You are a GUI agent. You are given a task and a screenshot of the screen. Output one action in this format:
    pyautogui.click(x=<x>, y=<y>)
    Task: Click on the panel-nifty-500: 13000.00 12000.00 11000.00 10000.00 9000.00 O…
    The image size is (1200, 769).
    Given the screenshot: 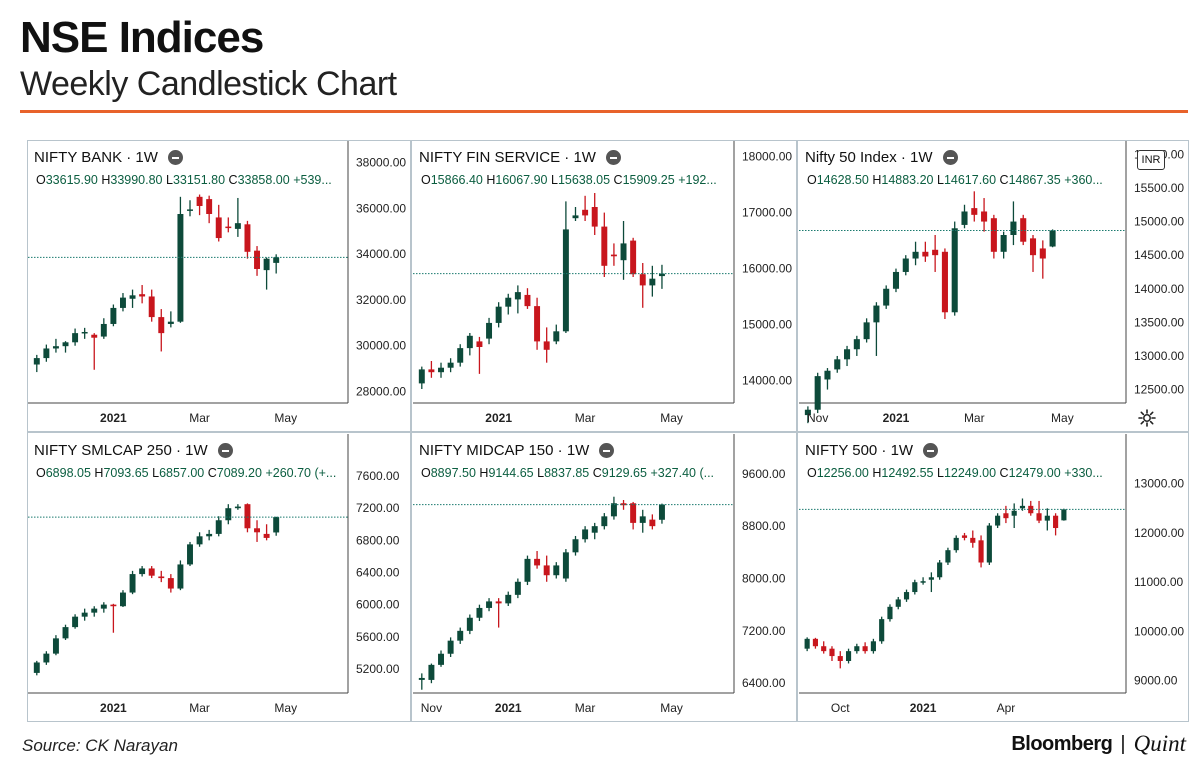 What is the action you would take?
    pyautogui.click(x=993, y=577)
    